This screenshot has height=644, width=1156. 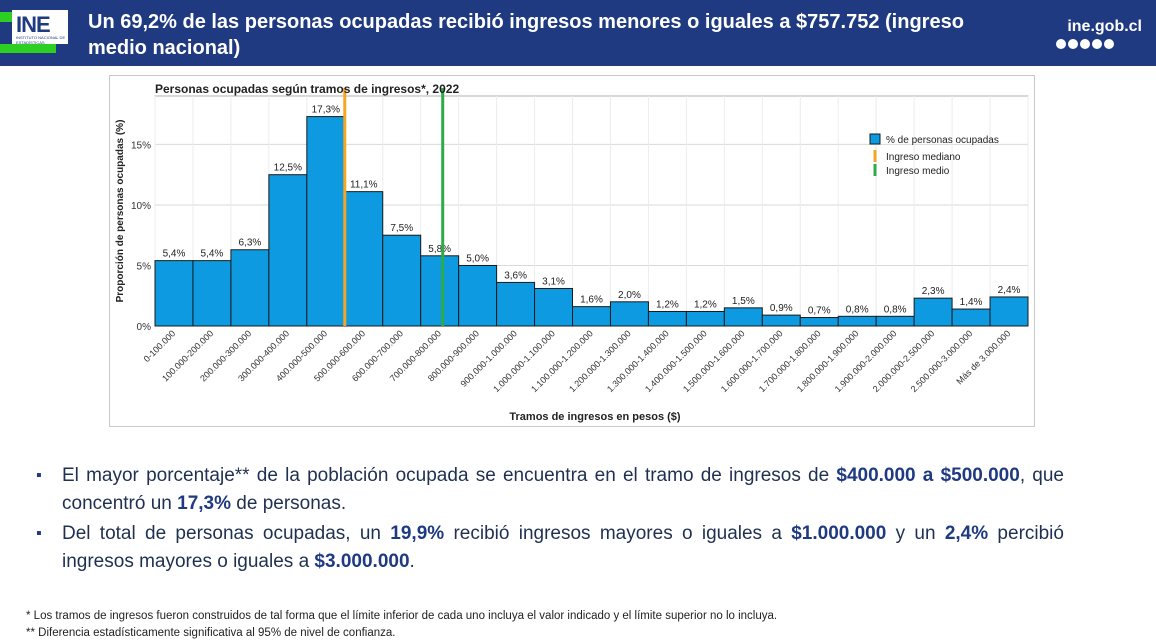 I want to click on y-tick-label: 5%, so click(x=144, y=266).